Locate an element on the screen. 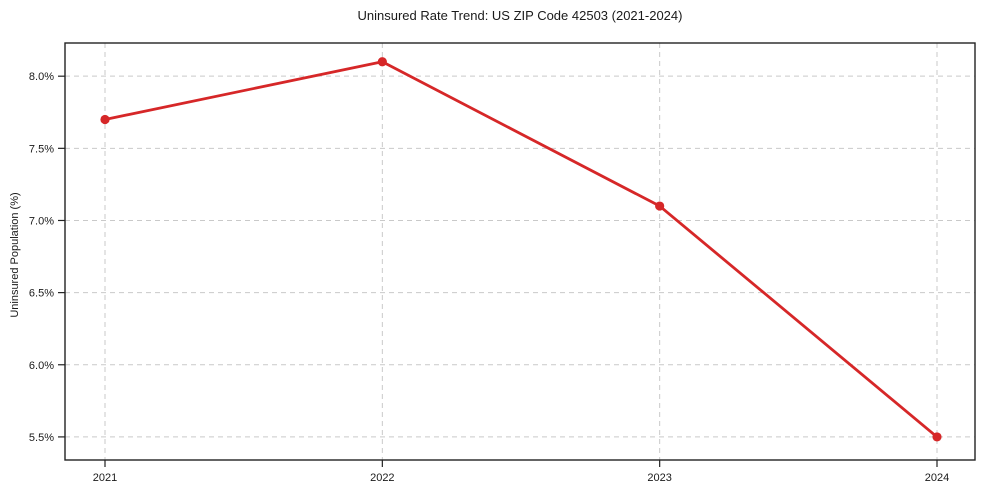 The width and height of the screenshot is (989, 490). y-tick-label: 5.5% is located at coordinates (41, 438).